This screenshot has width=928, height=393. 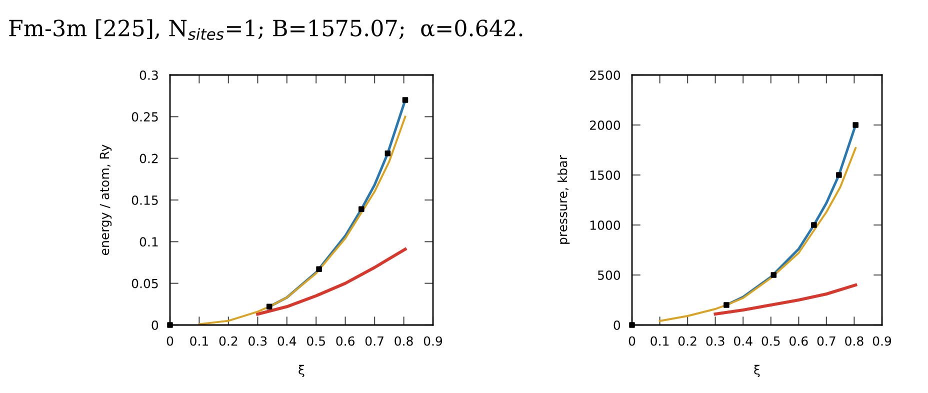 What do you see at coordinates (149, 242) in the screenshot?
I see `y-tick-label: 0.1` at bounding box center [149, 242].